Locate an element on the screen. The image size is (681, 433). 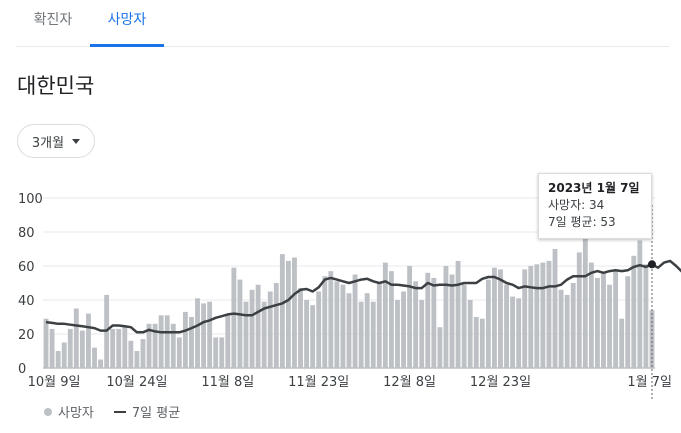
legend-avg-marker is located at coordinates (119, 411).